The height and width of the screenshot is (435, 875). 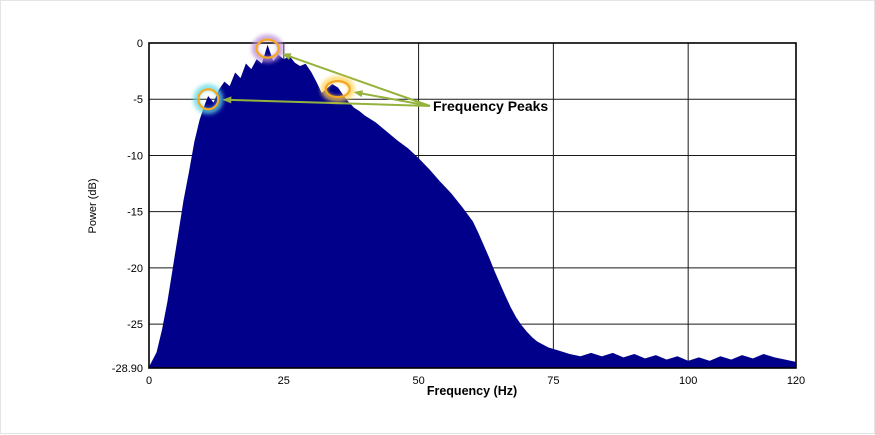 What do you see at coordinates (284, 381) in the screenshot?
I see `x-tick-label: 25` at bounding box center [284, 381].